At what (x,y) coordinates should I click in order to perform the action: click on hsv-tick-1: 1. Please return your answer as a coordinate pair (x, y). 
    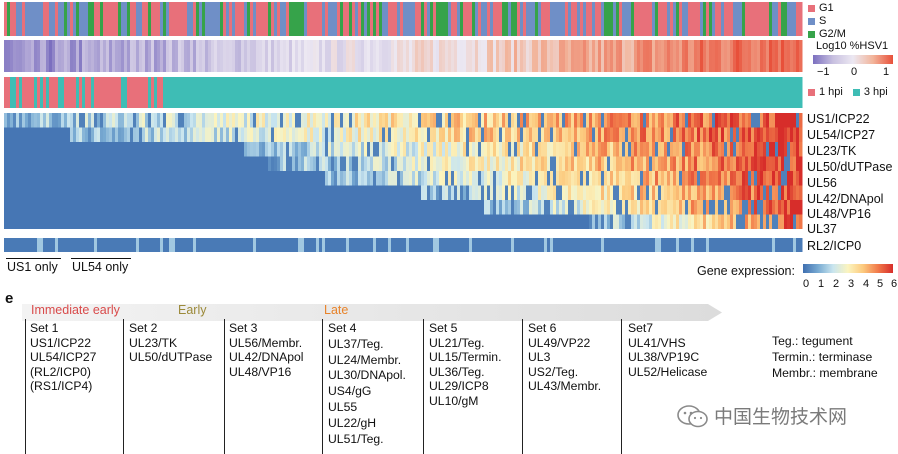
    Looking at the image, I should click on (886, 72).